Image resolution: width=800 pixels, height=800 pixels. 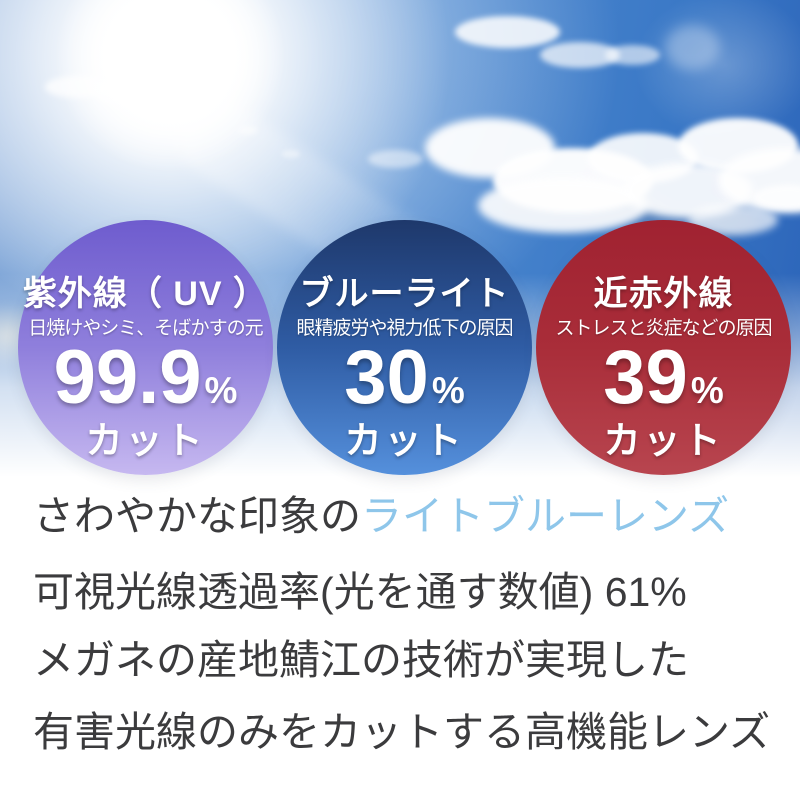 I want to click on caption-line-1: さわやかな印象のライトブルーレンズ, so click(x=381, y=516).